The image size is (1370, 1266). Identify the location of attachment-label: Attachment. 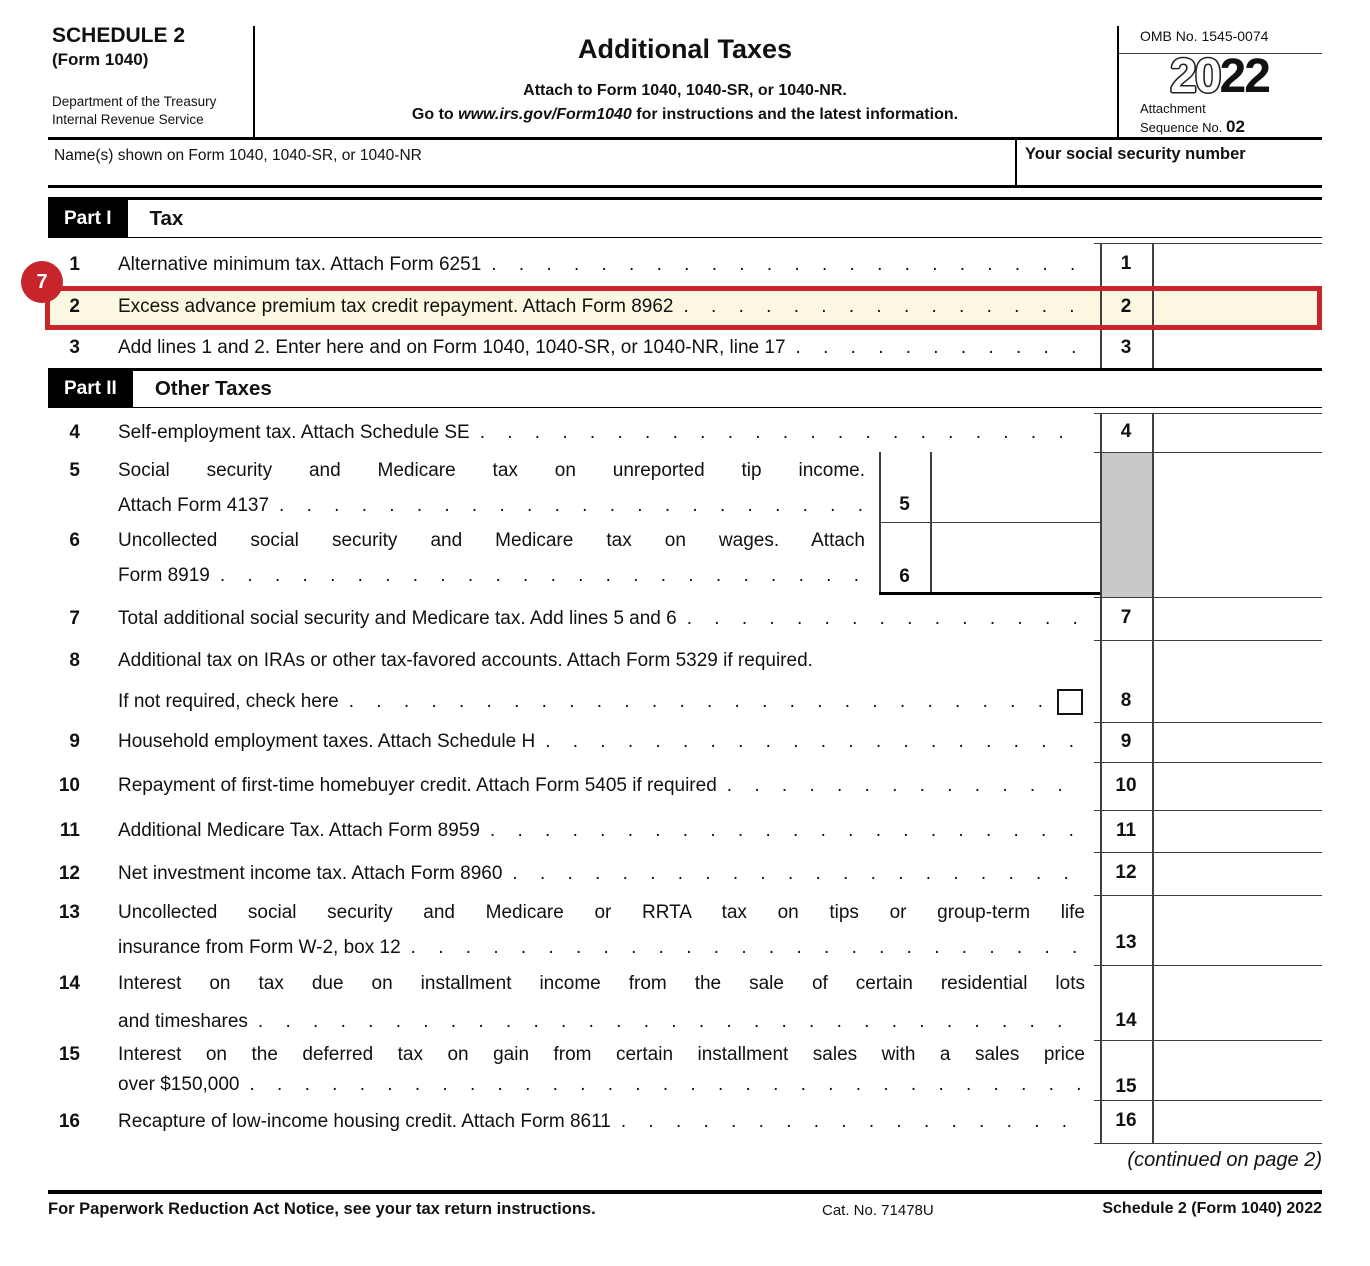
(1173, 108).